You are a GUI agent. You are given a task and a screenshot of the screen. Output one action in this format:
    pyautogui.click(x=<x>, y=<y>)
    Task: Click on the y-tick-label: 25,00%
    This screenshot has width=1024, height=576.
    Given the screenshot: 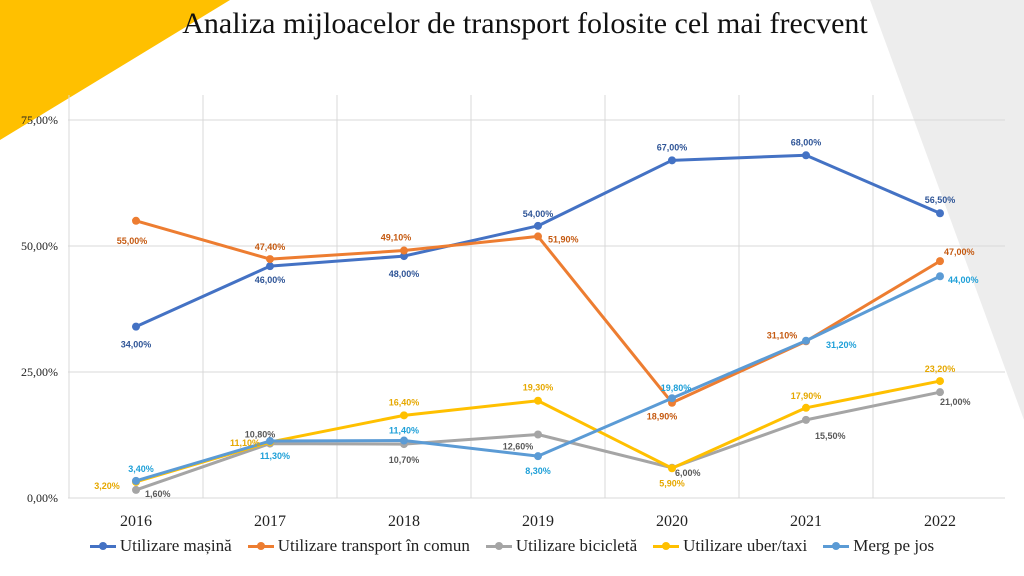 What is the action you would take?
    pyautogui.click(x=39, y=372)
    